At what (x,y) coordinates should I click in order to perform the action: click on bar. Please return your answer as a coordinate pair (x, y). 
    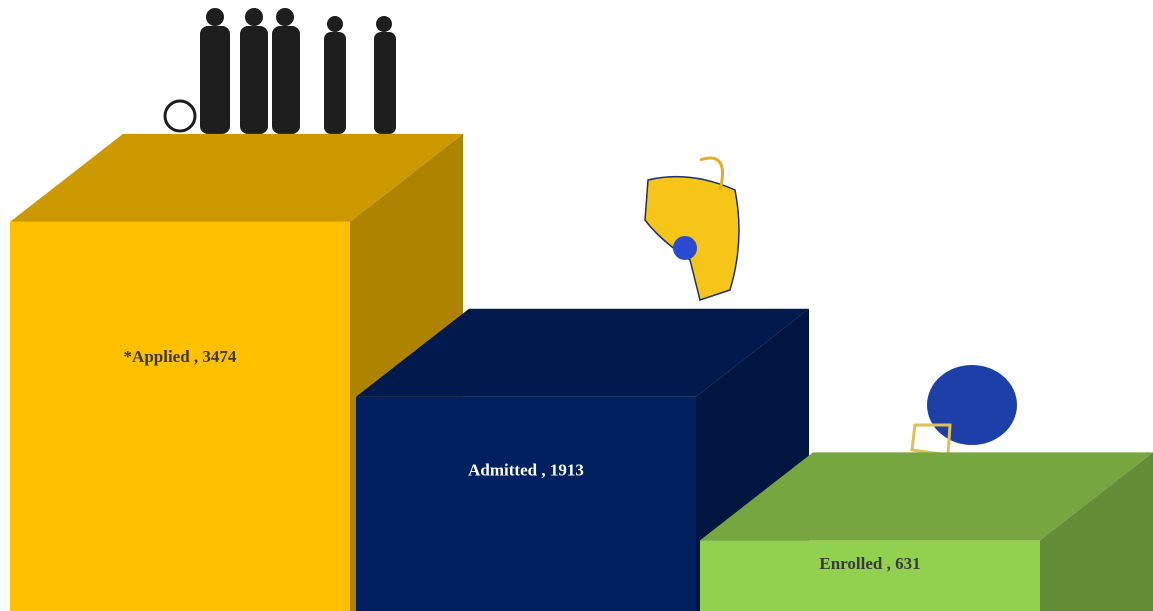
    Looking at the image, I should click on (926, 531).